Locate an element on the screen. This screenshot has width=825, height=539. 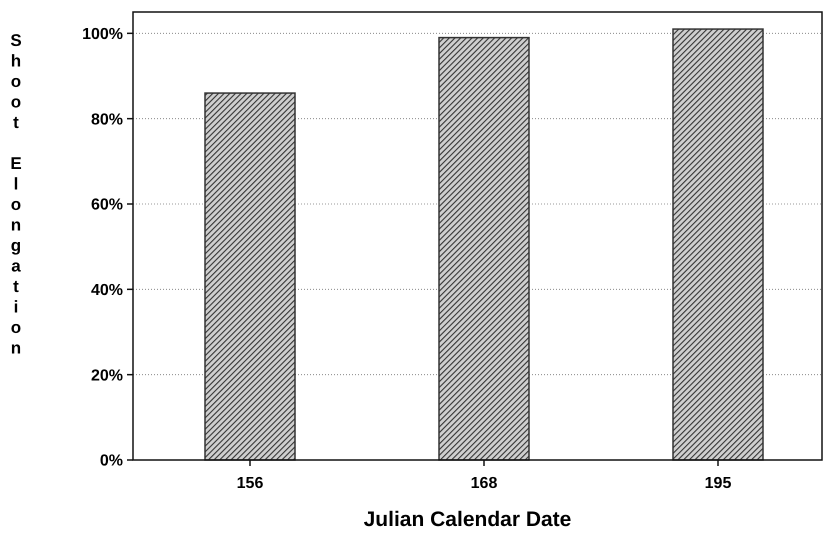
y-tick-label: 60% is located at coordinates (106, 205).